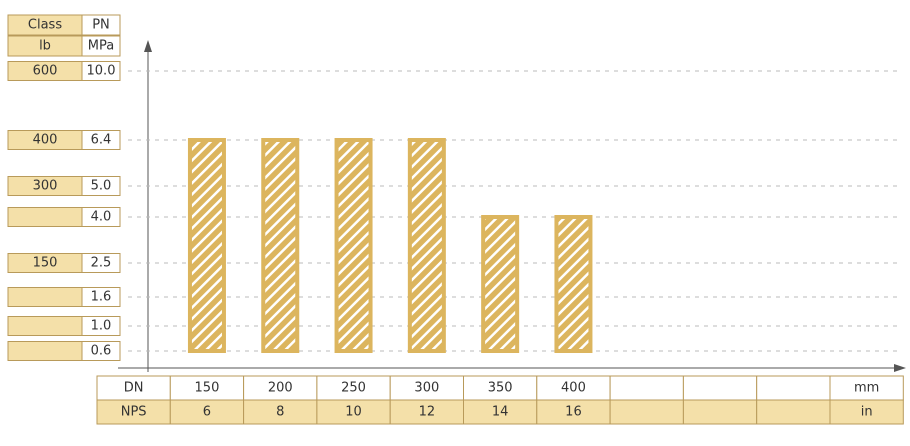 This screenshot has width=910, height=446. What do you see at coordinates (45, 263) in the screenshot?
I see `class-label: 150` at bounding box center [45, 263].